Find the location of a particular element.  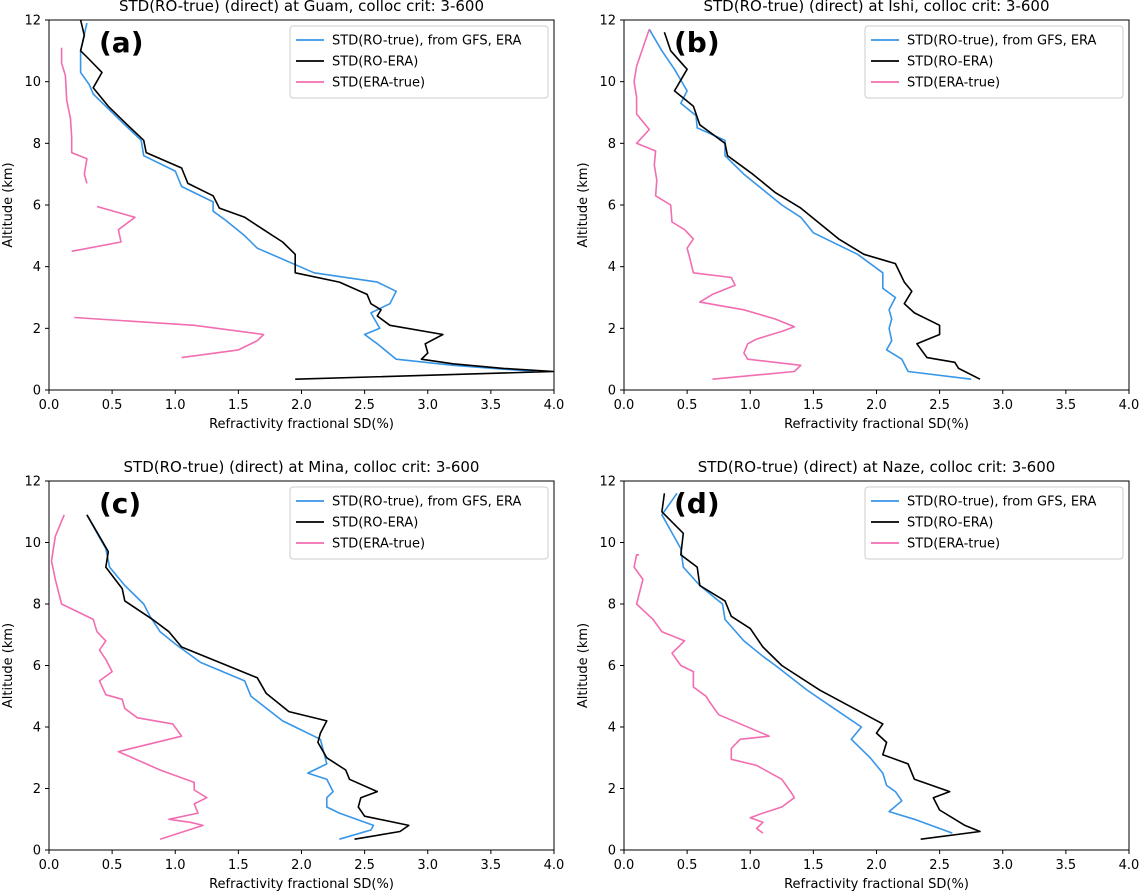

panel-label: (c) is located at coordinates (120, 503).